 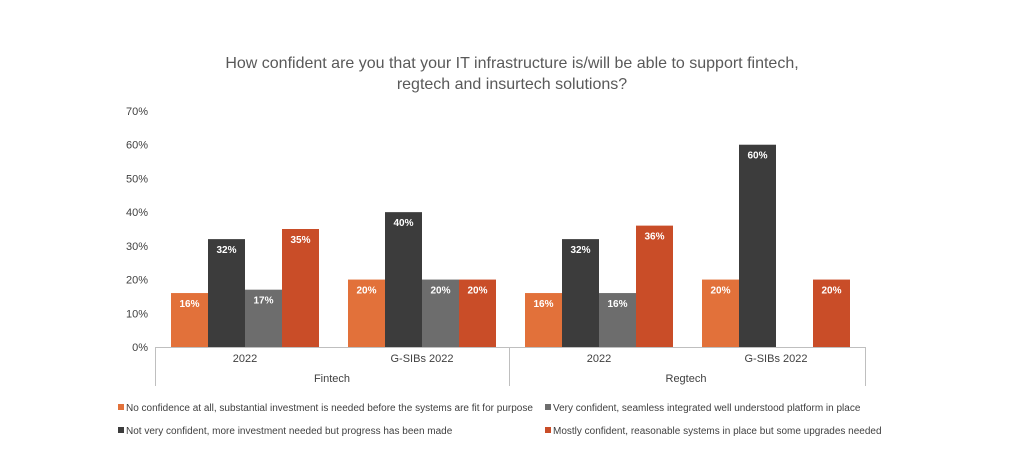 I want to click on y-tick-label: 60%, so click(x=137, y=146).